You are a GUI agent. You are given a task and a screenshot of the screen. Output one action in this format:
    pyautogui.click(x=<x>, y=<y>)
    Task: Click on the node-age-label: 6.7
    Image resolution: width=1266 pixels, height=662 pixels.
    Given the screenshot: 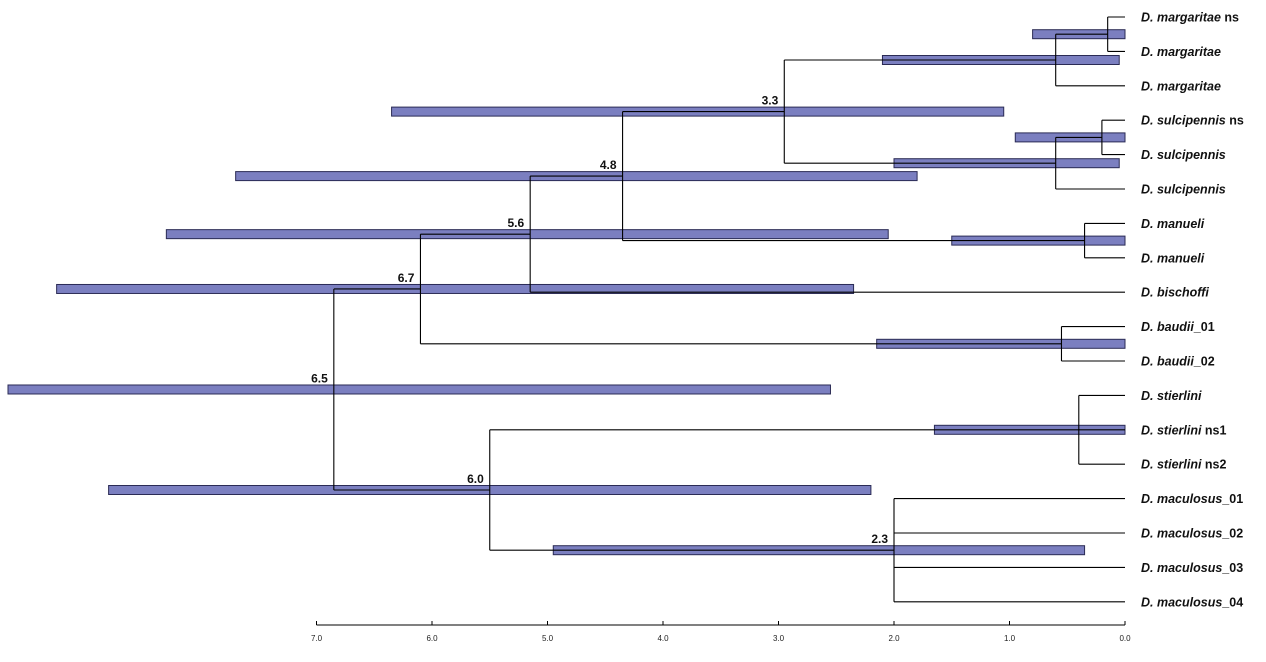 What is the action you would take?
    pyautogui.click(x=406, y=278)
    